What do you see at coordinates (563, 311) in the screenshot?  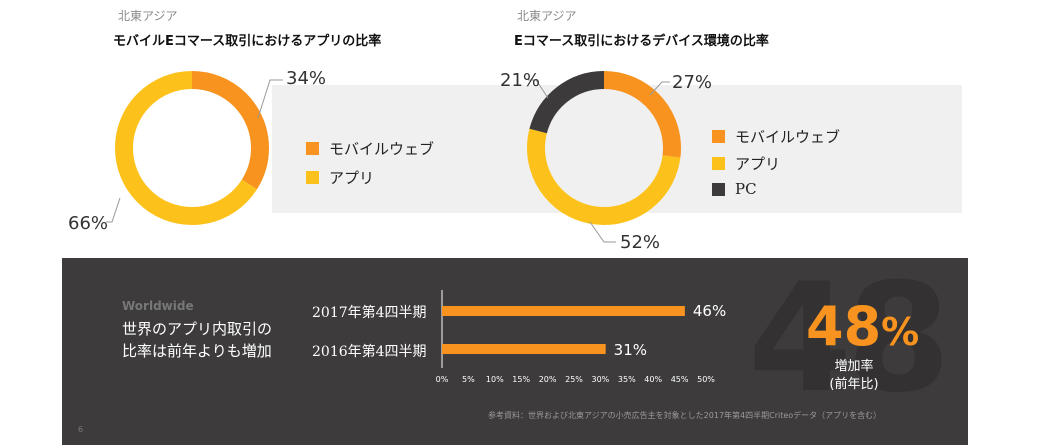 I see `bar-2017年第4四半期` at bounding box center [563, 311].